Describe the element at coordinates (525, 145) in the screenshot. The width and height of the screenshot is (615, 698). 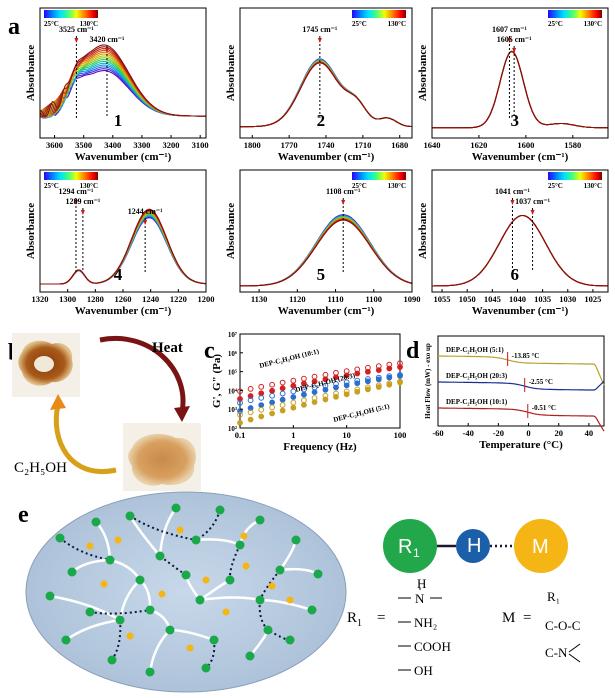
I see `ftir-ticklabel-3-2: 1600` at that location.